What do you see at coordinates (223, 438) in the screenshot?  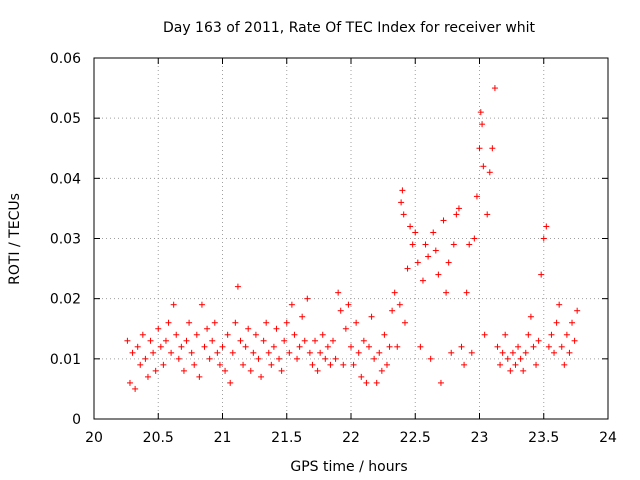 I see `x-tick-label: 21` at bounding box center [223, 438].